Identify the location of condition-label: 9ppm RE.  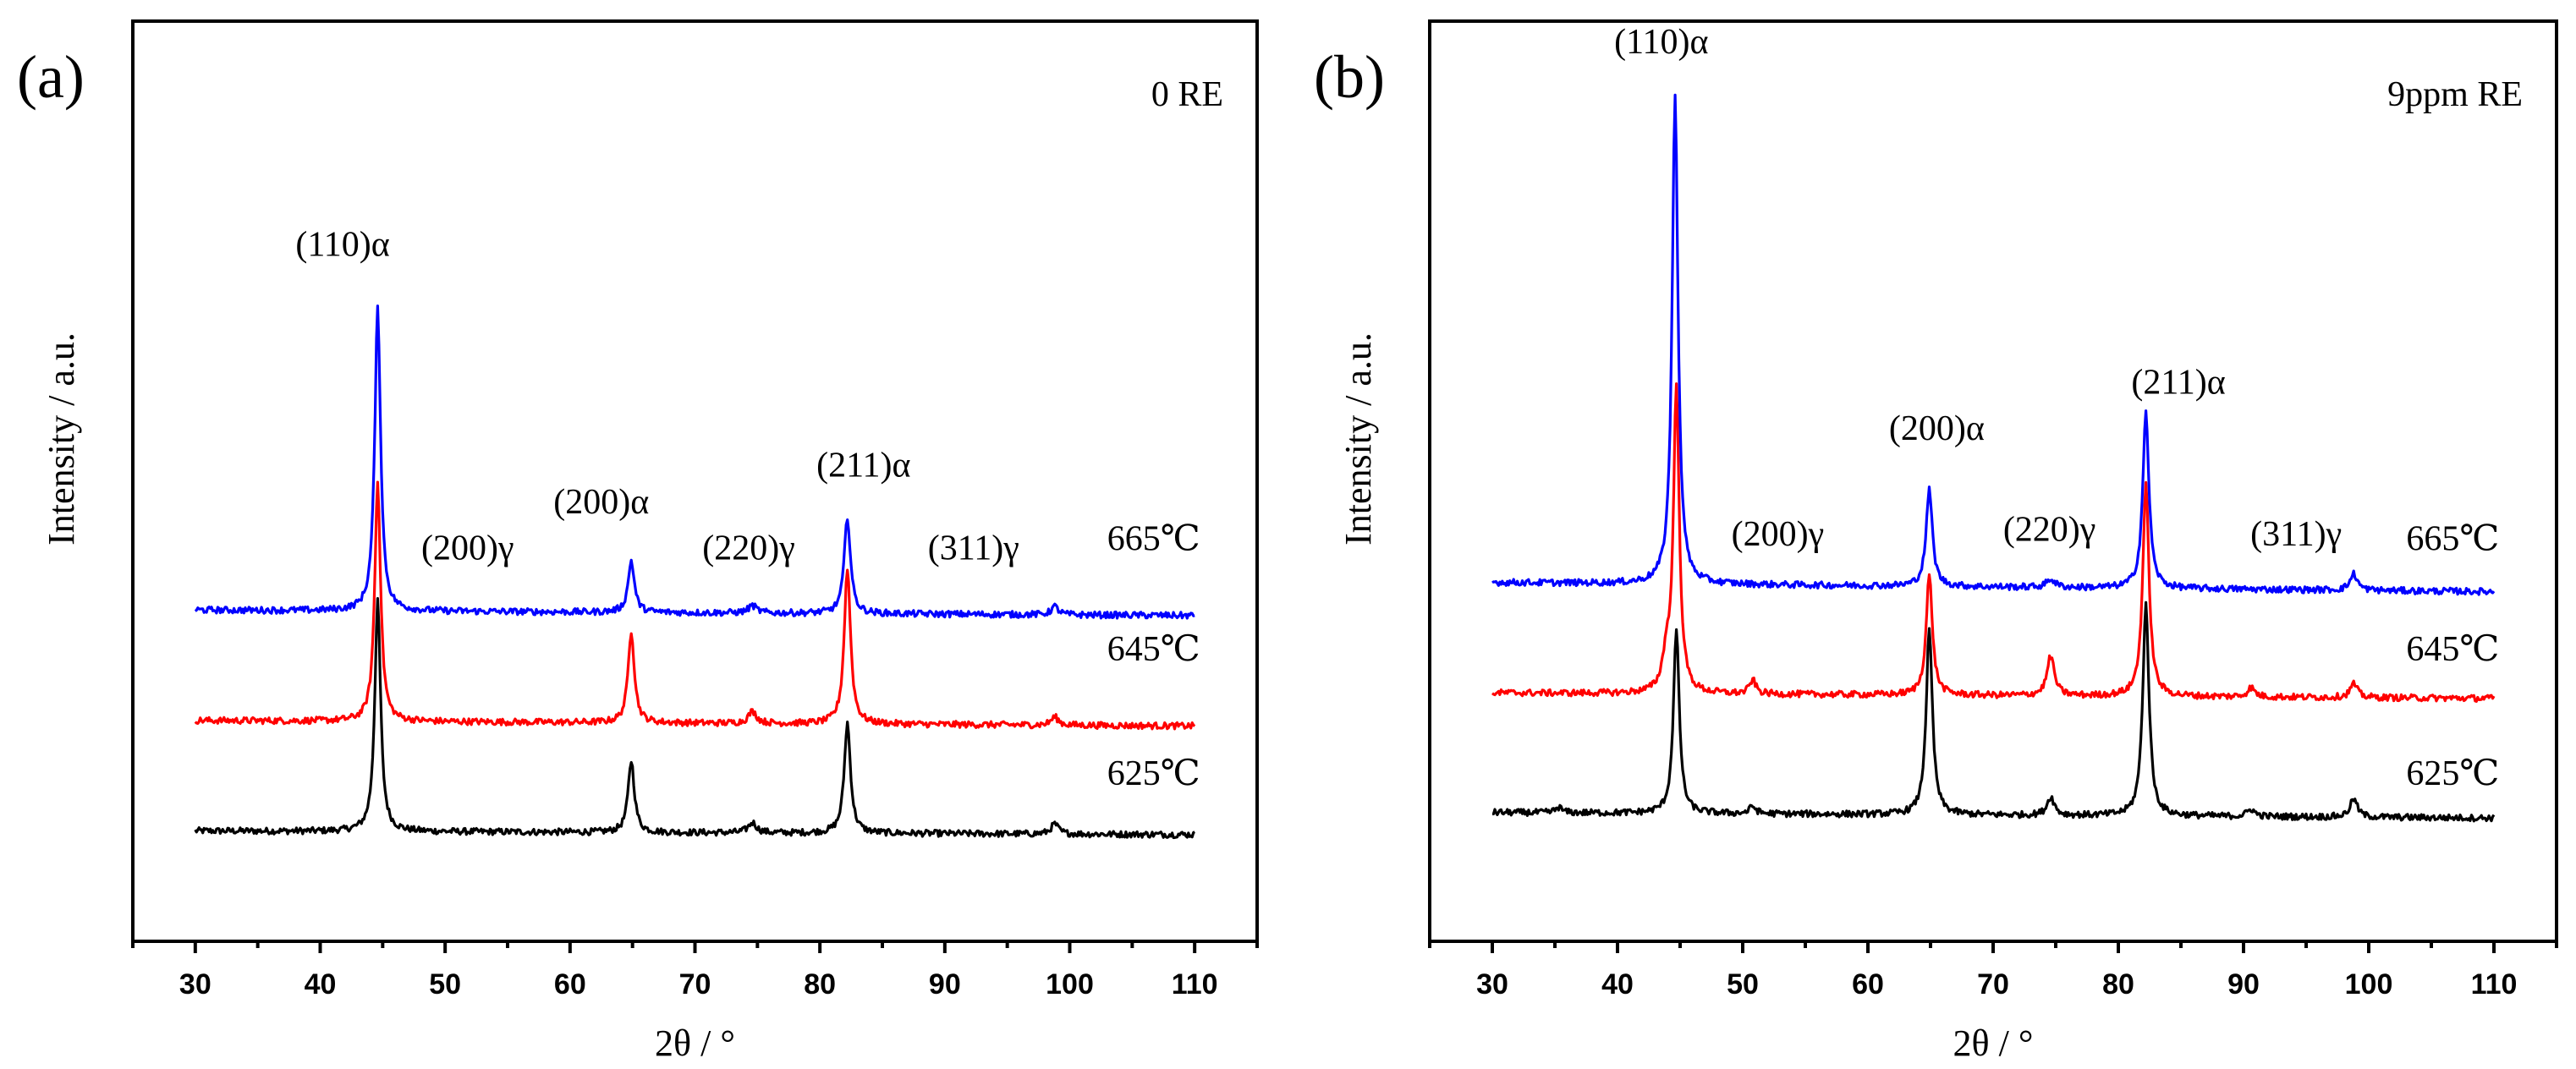
(2455, 94).